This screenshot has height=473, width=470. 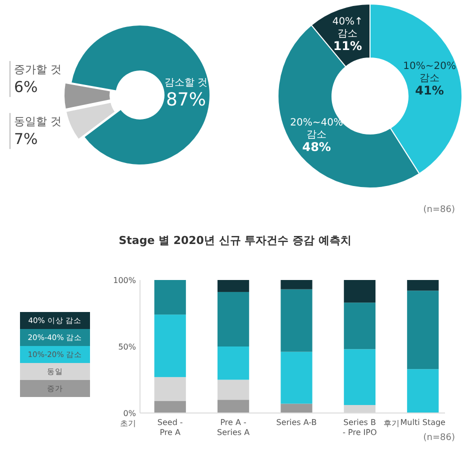 I want to click on slice-label: 감소할 것, so click(x=186, y=82).